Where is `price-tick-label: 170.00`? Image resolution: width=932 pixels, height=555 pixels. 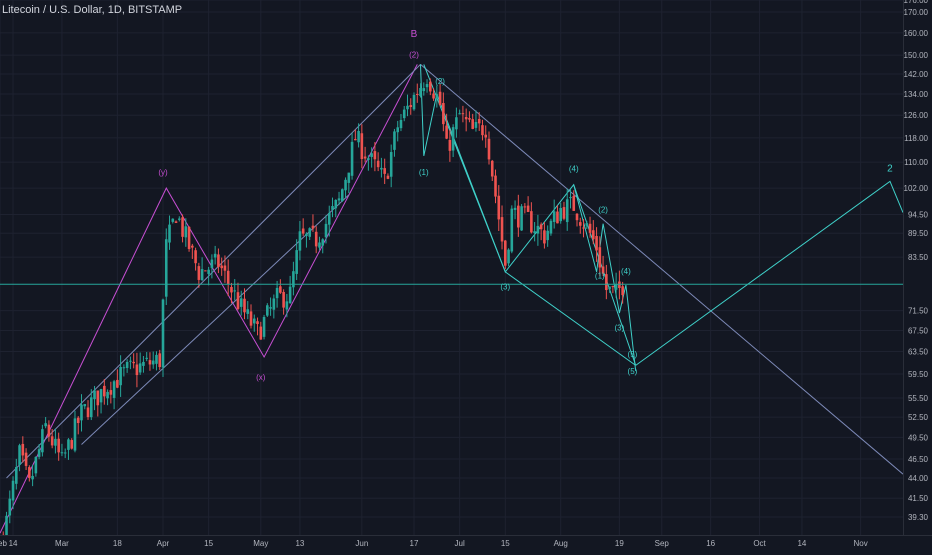
price-tick-label: 170.00 is located at coordinates (916, 12).